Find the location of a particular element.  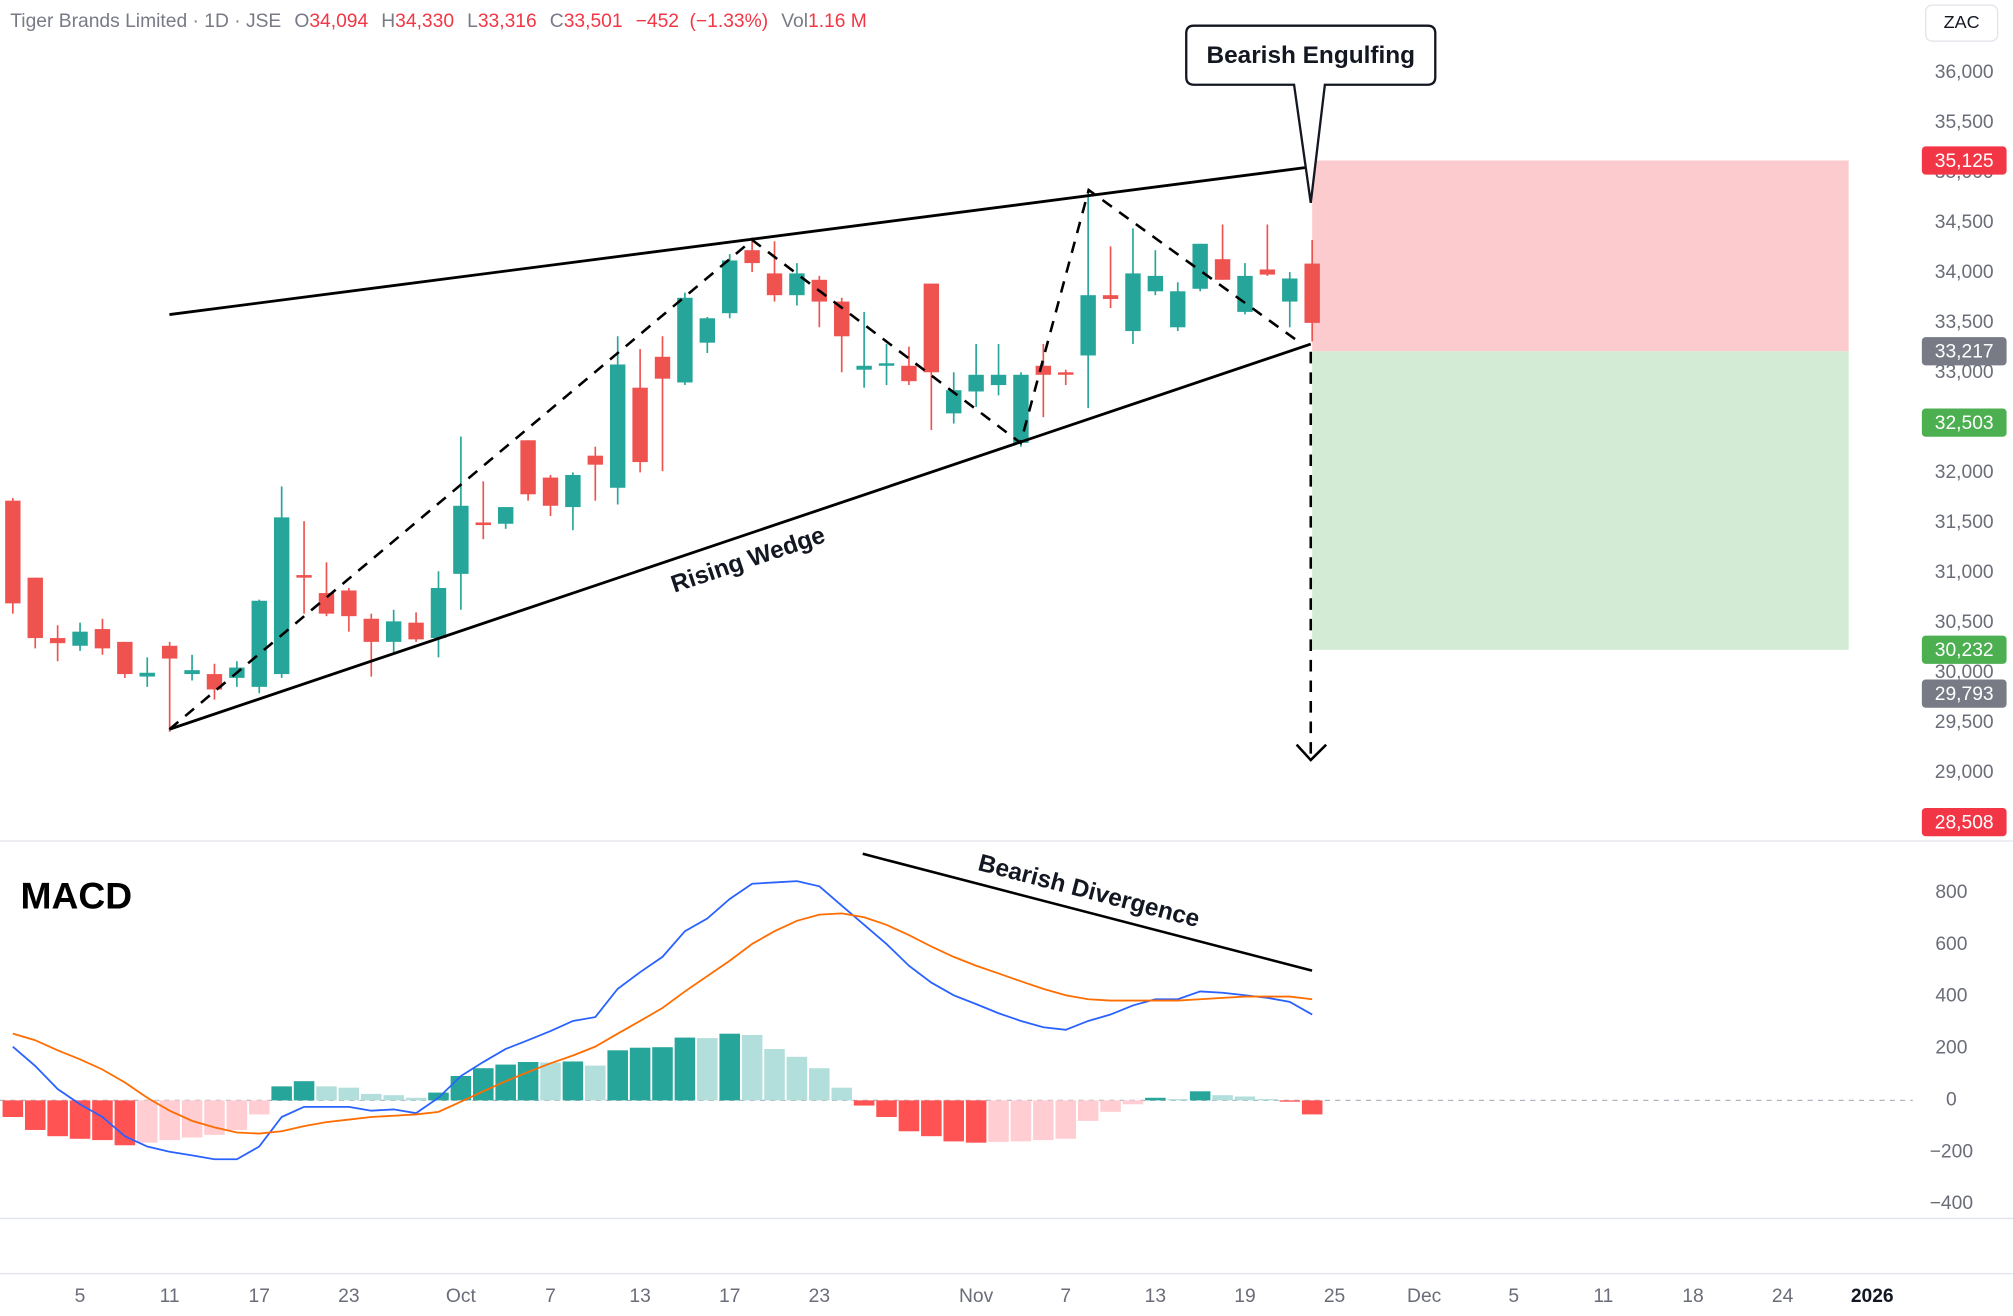

legend-value: 34,330 is located at coordinates (424, 21).